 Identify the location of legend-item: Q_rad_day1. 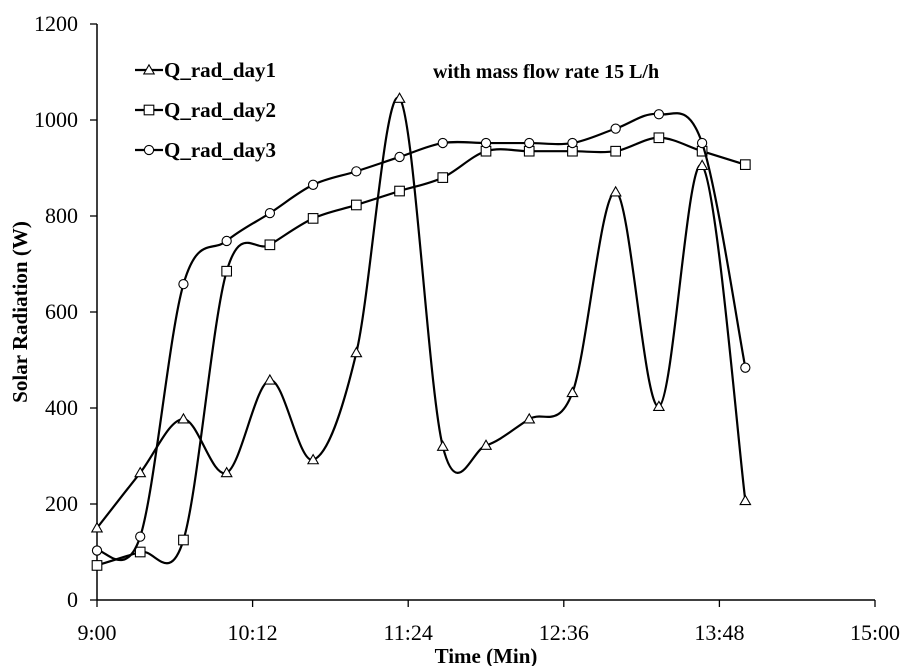
(205, 70).